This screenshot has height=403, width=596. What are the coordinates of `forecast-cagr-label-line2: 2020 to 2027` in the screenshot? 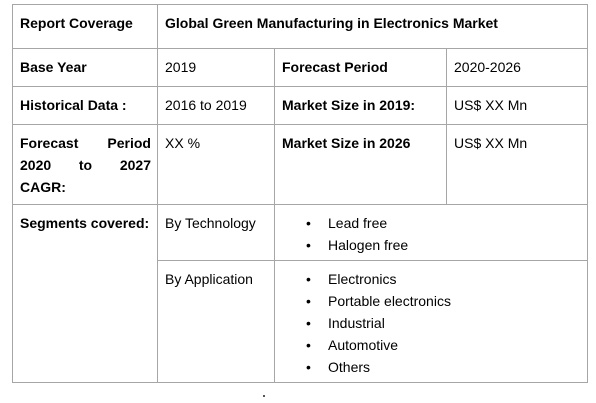 It's located at (85, 165).